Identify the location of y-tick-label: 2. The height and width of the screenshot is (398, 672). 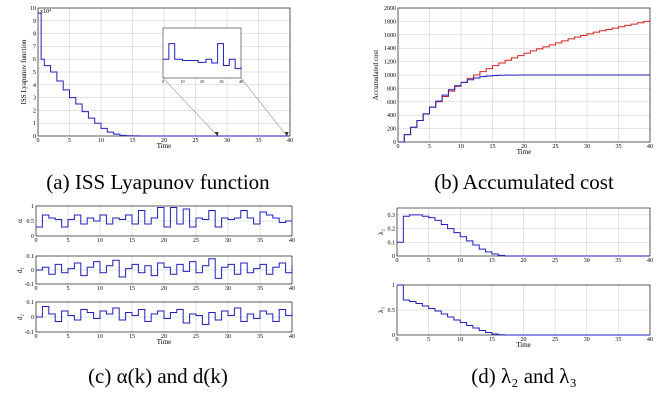
(34, 111).